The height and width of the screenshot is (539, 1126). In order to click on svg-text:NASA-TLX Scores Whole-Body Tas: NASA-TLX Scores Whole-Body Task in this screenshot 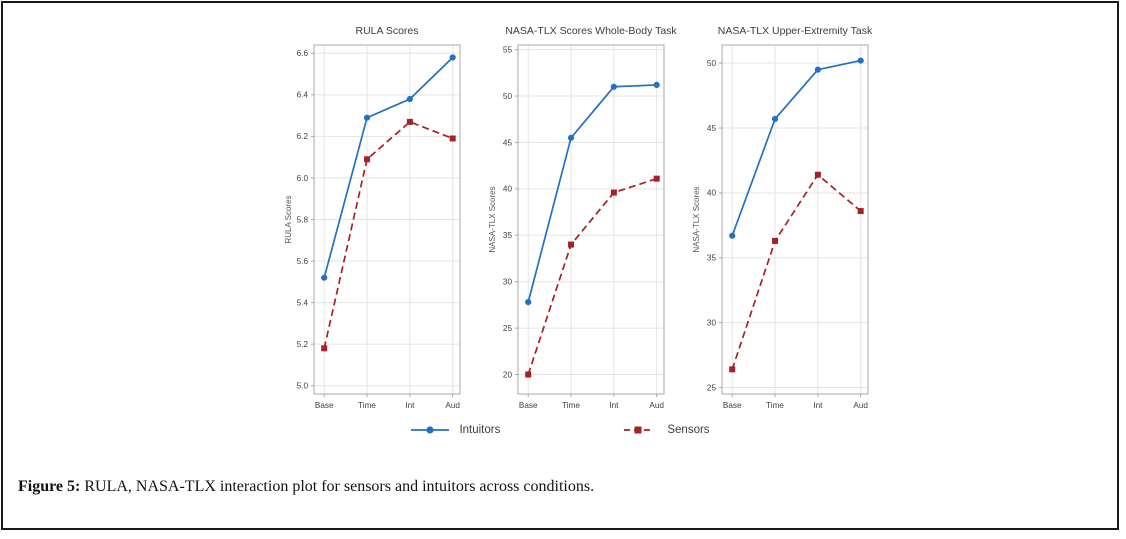, I will do `click(591, 31)`.